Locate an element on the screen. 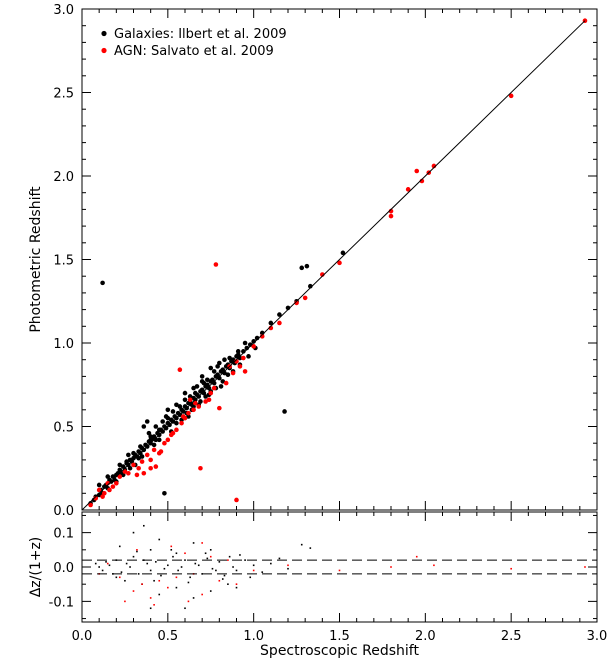  x-tick-label: 0.0 is located at coordinates (82, 636).